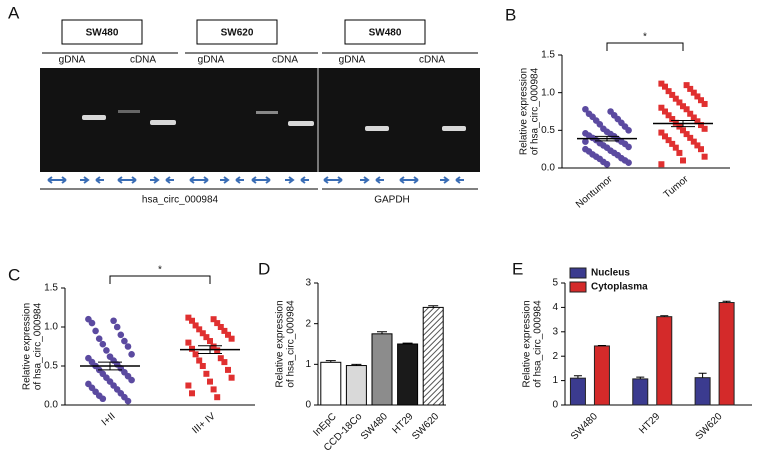 This screenshot has height=459, width=765. What do you see at coordinates (584, 426) in the screenshot?
I see `x-tick-label: SW480` at bounding box center [584, 426].